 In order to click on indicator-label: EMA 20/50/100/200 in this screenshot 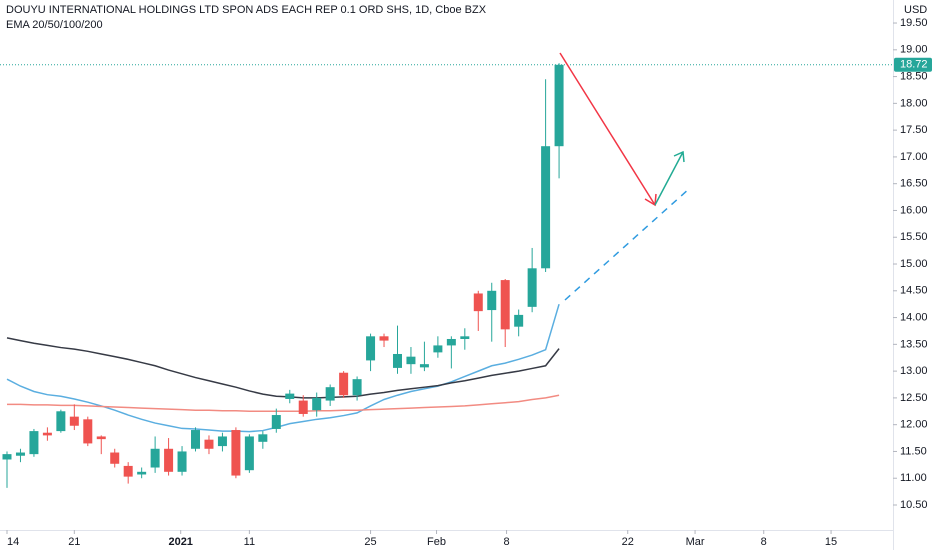, I will do `click(54, 25)`.